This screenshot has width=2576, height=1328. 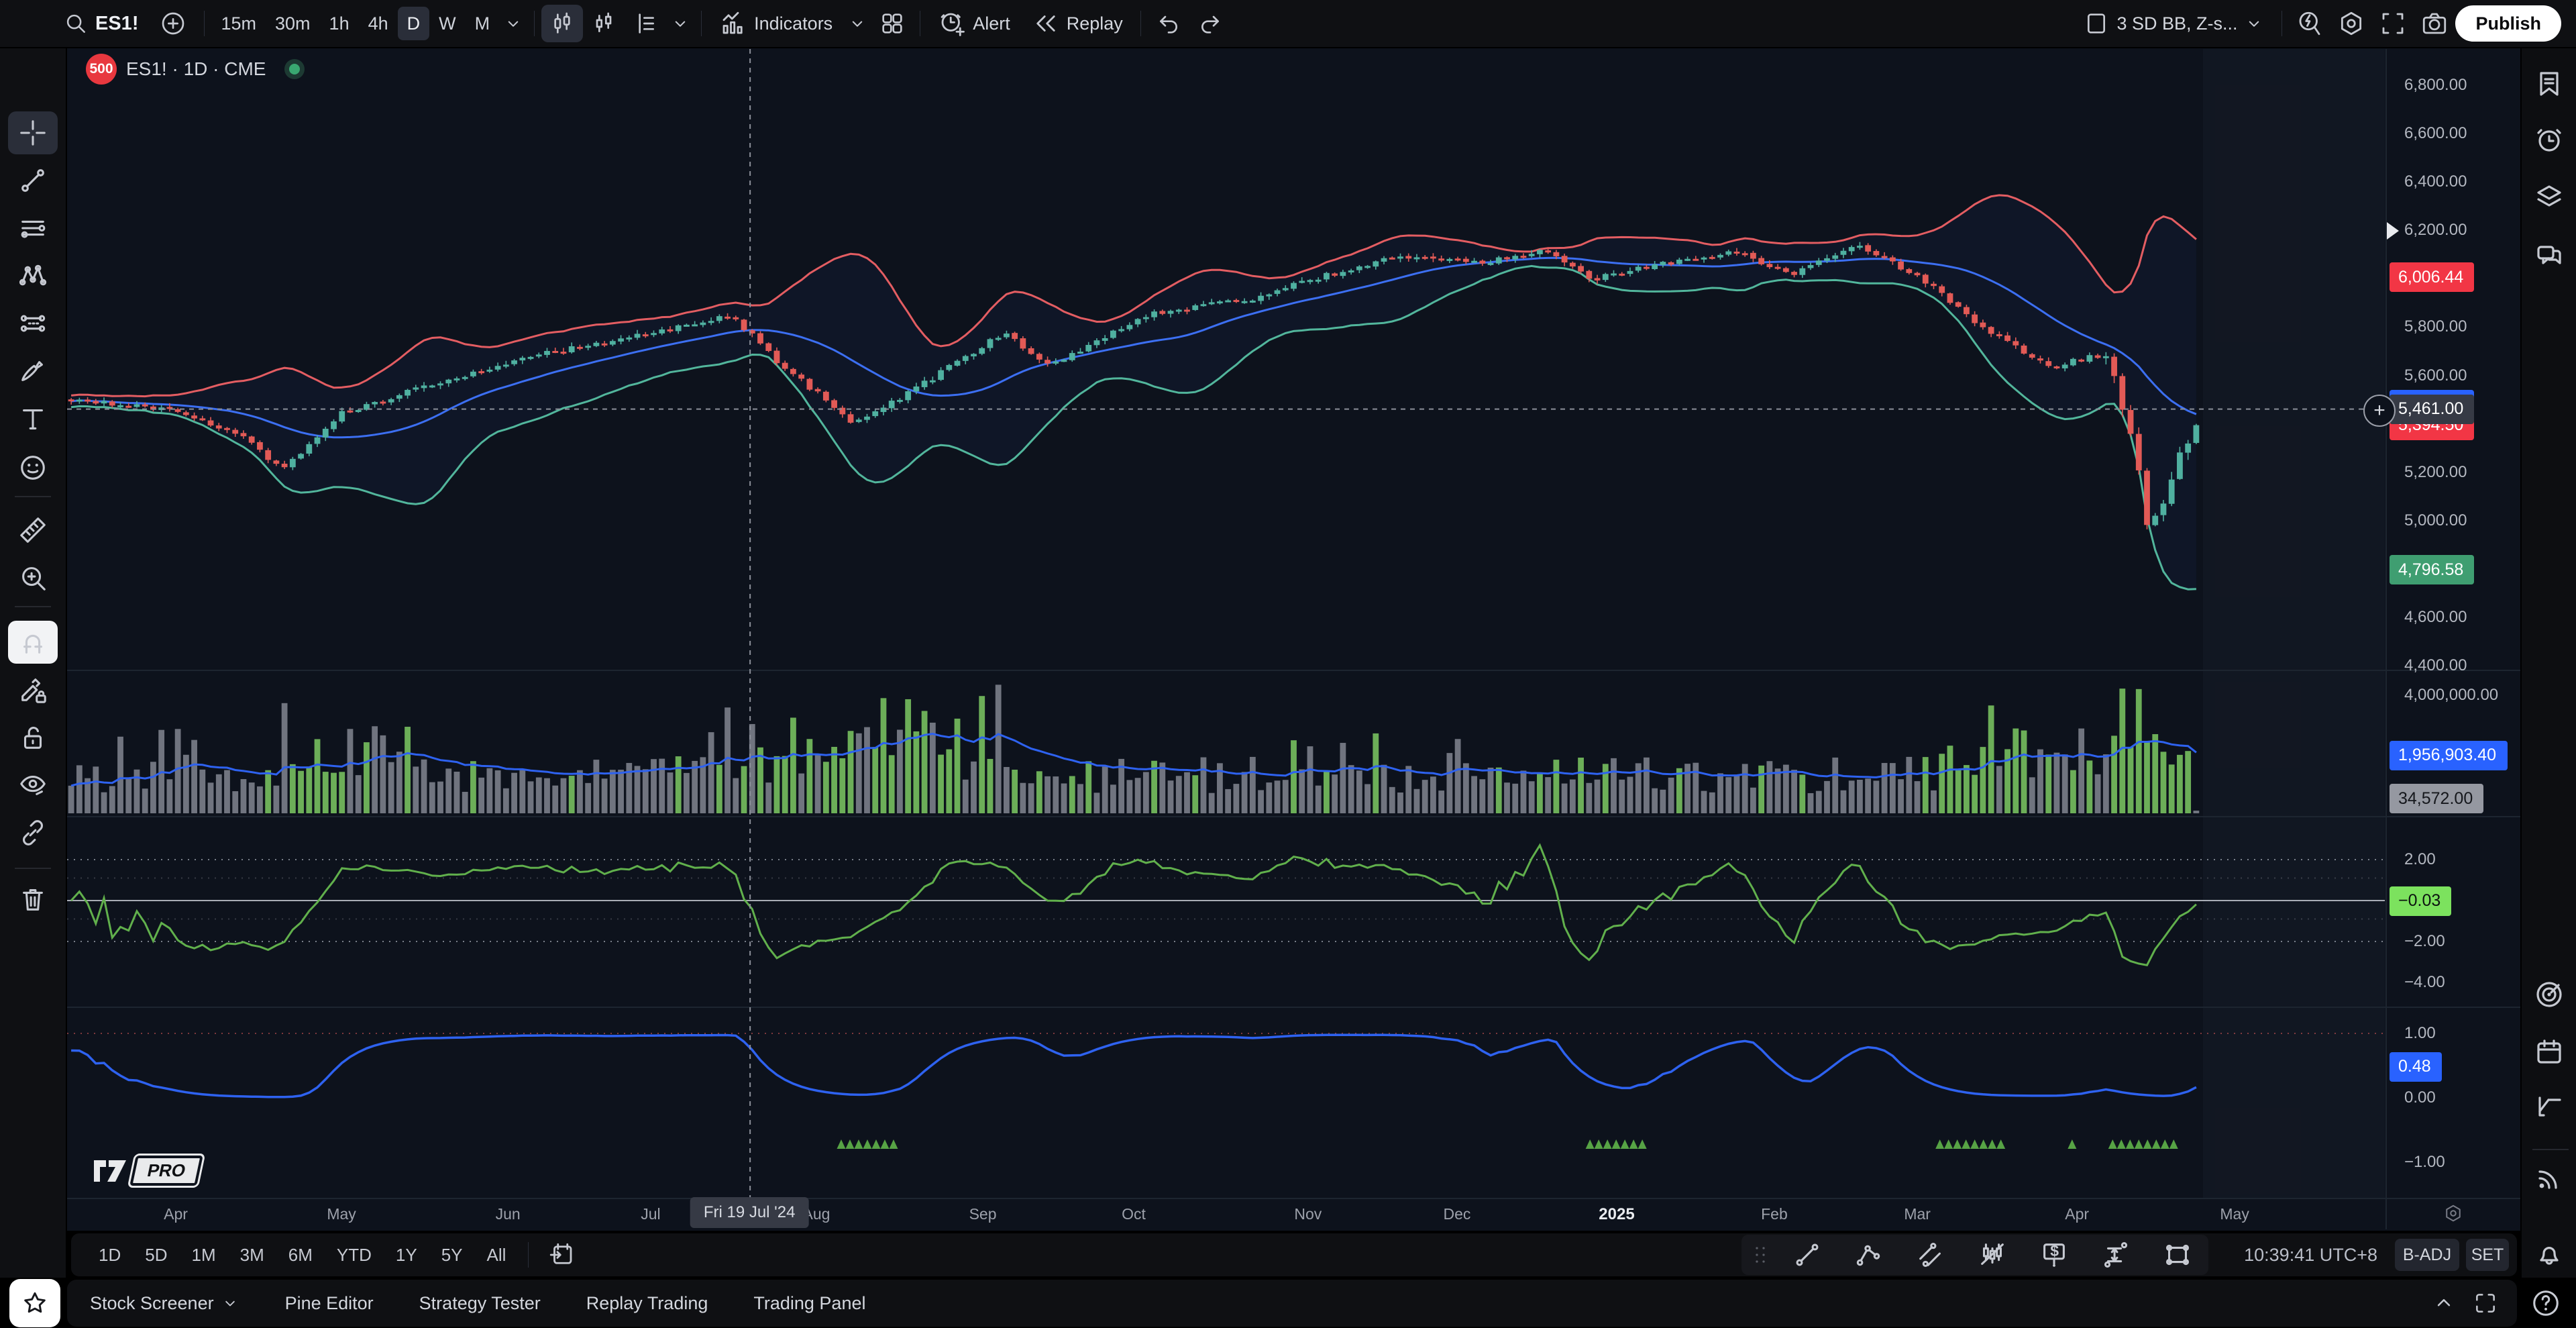 I want to click on dt-range-button, so click(x=2116, y=1255).